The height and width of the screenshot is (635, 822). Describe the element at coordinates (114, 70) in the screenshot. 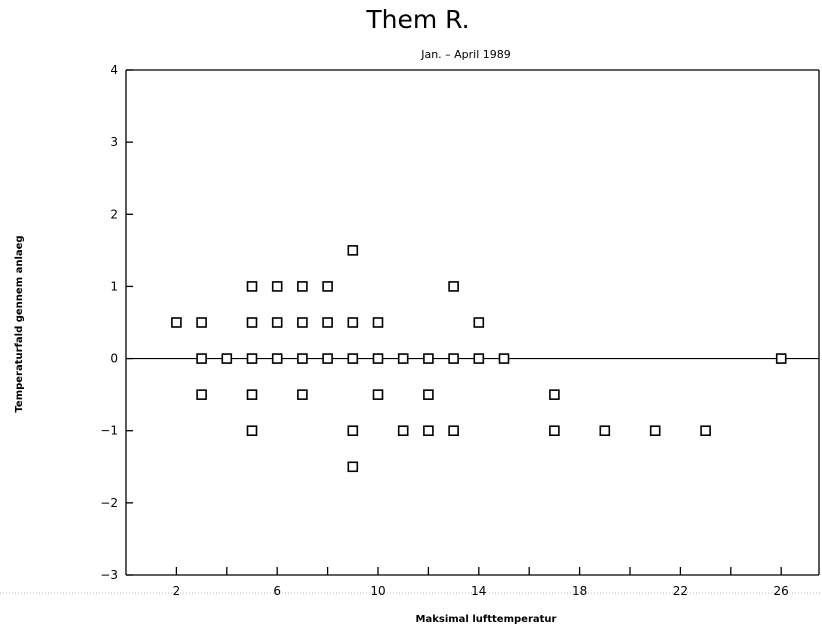

I see `y-tick-label: 4` at that location.